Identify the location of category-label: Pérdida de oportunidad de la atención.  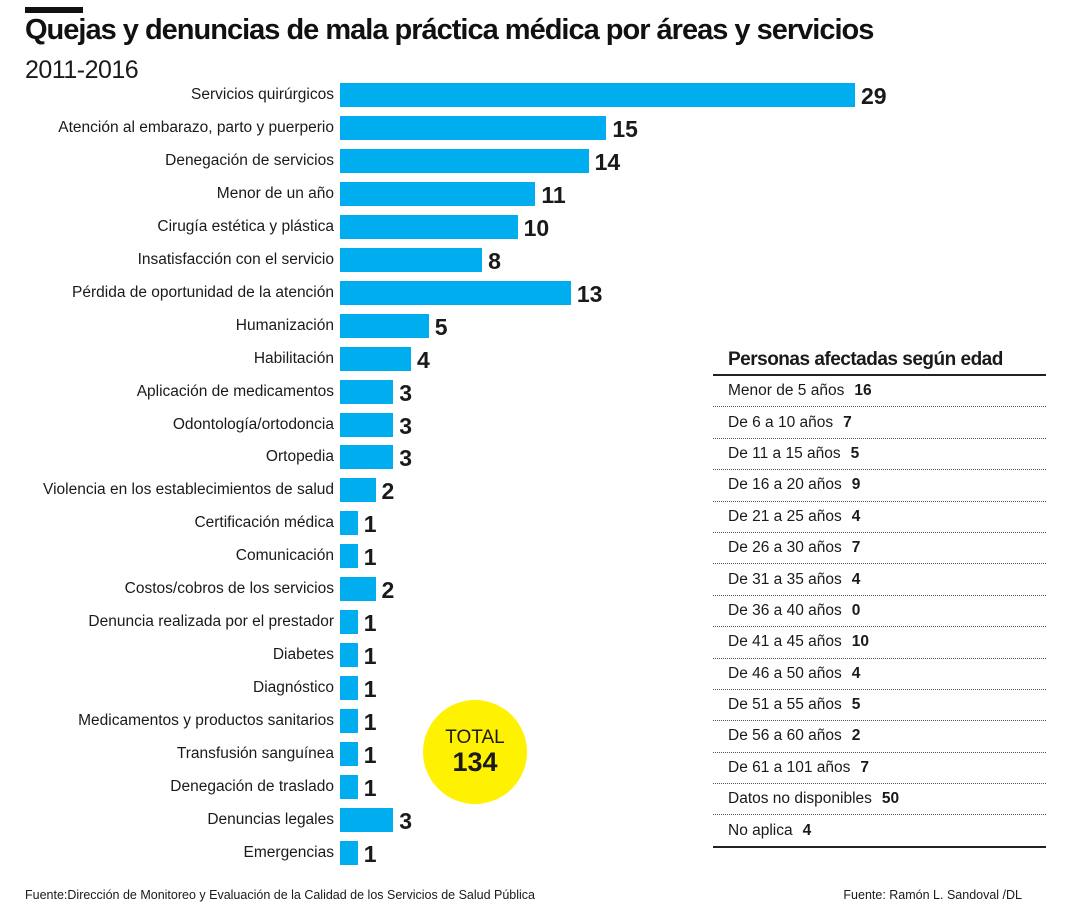
(203, 292).